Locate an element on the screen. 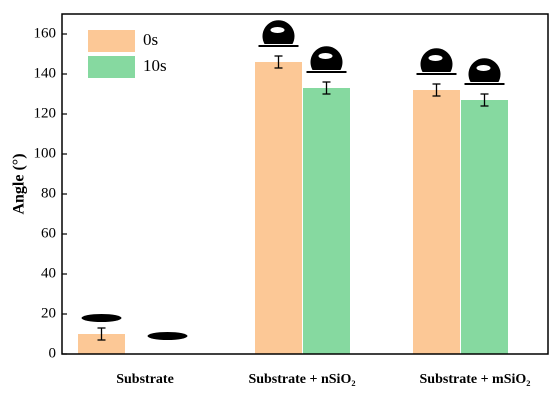 The image size is (550, 397). x-tick-label: Substrate is located at coordinates (145, 379).